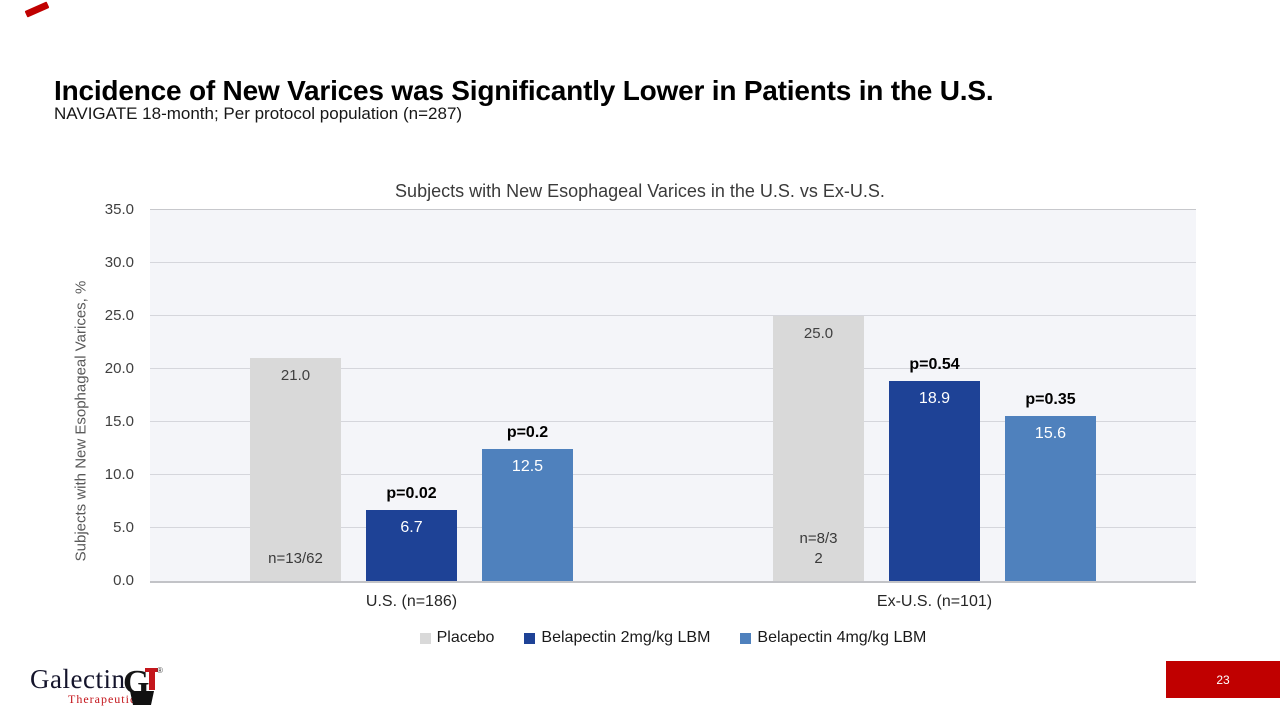 The height and width of the screenshot is (720, 1280). Describe the element at coordinates (818, 448) in the screenshot. I see `bar: 25.0 n=8/3 2` at that location.